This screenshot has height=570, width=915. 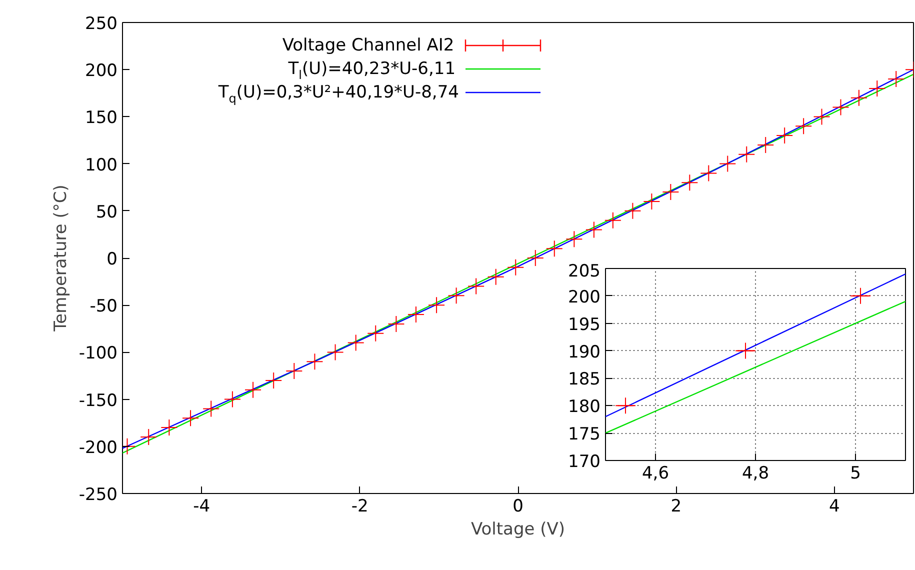 I want to click on y-tick-label: 150, so click(x=101, y=118).